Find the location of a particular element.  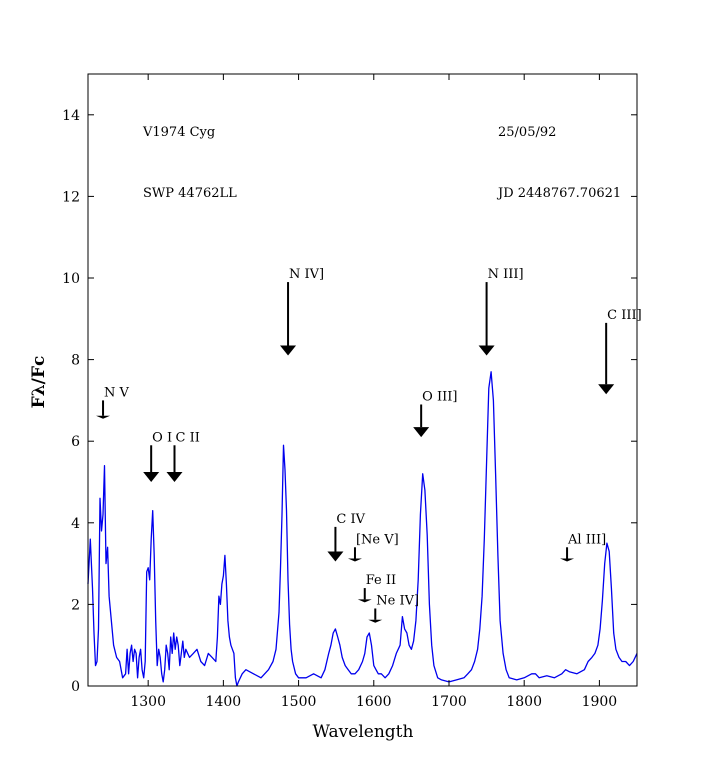

x-tick-label: 1400 is located at coordinates (224, 702).